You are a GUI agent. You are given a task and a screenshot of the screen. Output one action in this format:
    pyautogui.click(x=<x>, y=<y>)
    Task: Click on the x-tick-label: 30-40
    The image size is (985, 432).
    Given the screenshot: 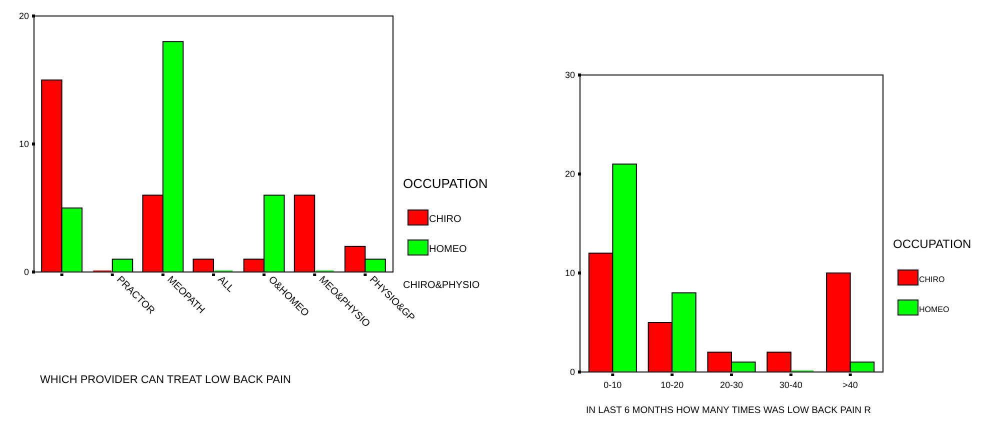 What is the action you would take?
    pyautogui.click(x=790, y=385)
    